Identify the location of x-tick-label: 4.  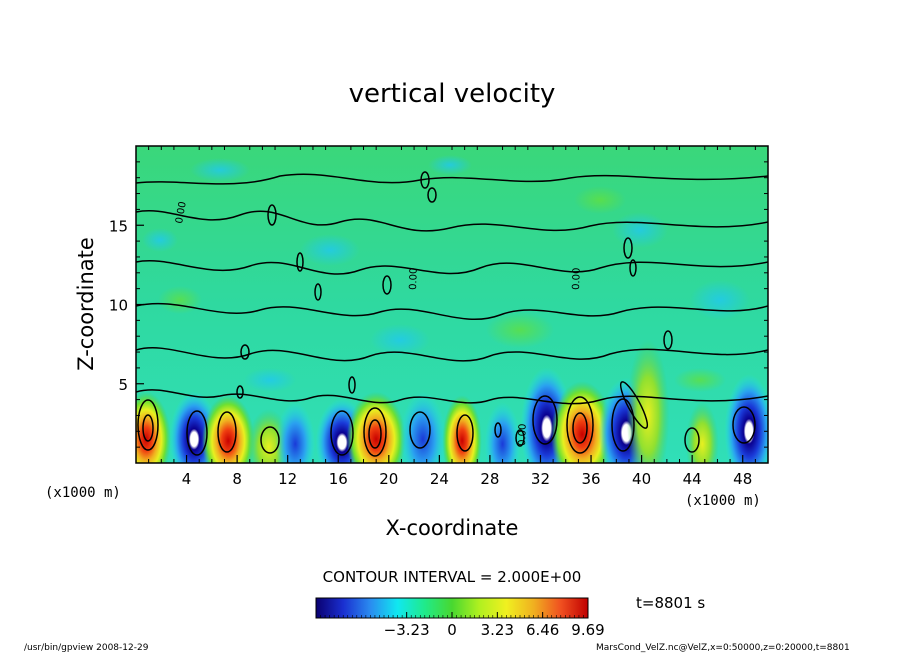
(187, 479).